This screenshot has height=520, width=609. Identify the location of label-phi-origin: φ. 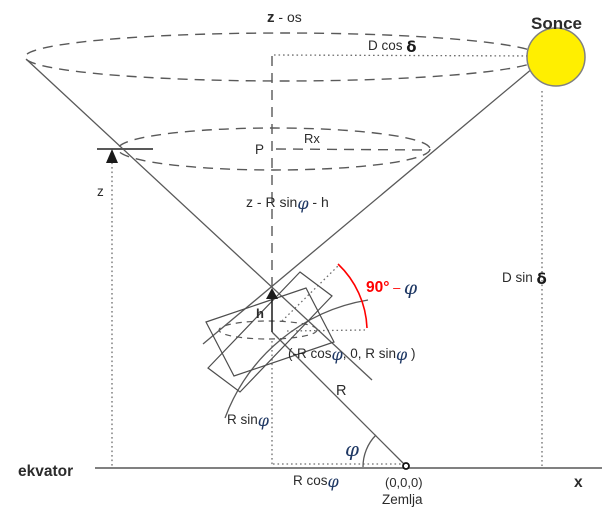
(352, 449).